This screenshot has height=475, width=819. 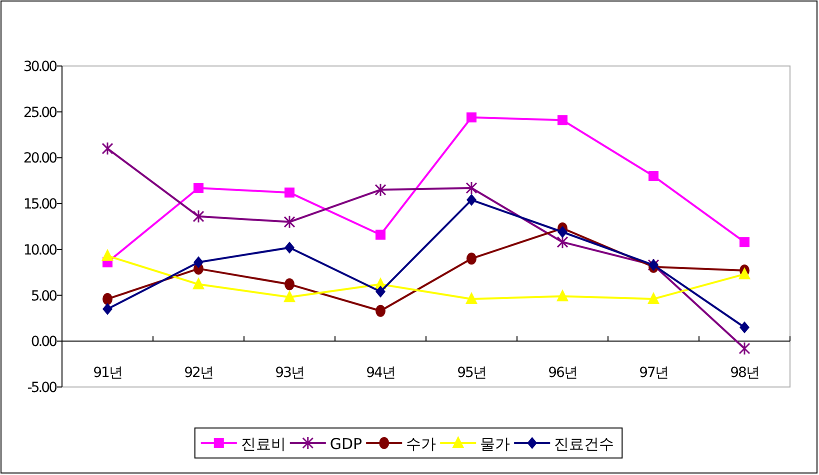 I want to click on x-tick-label: 97년, so click(x=653, y=373).